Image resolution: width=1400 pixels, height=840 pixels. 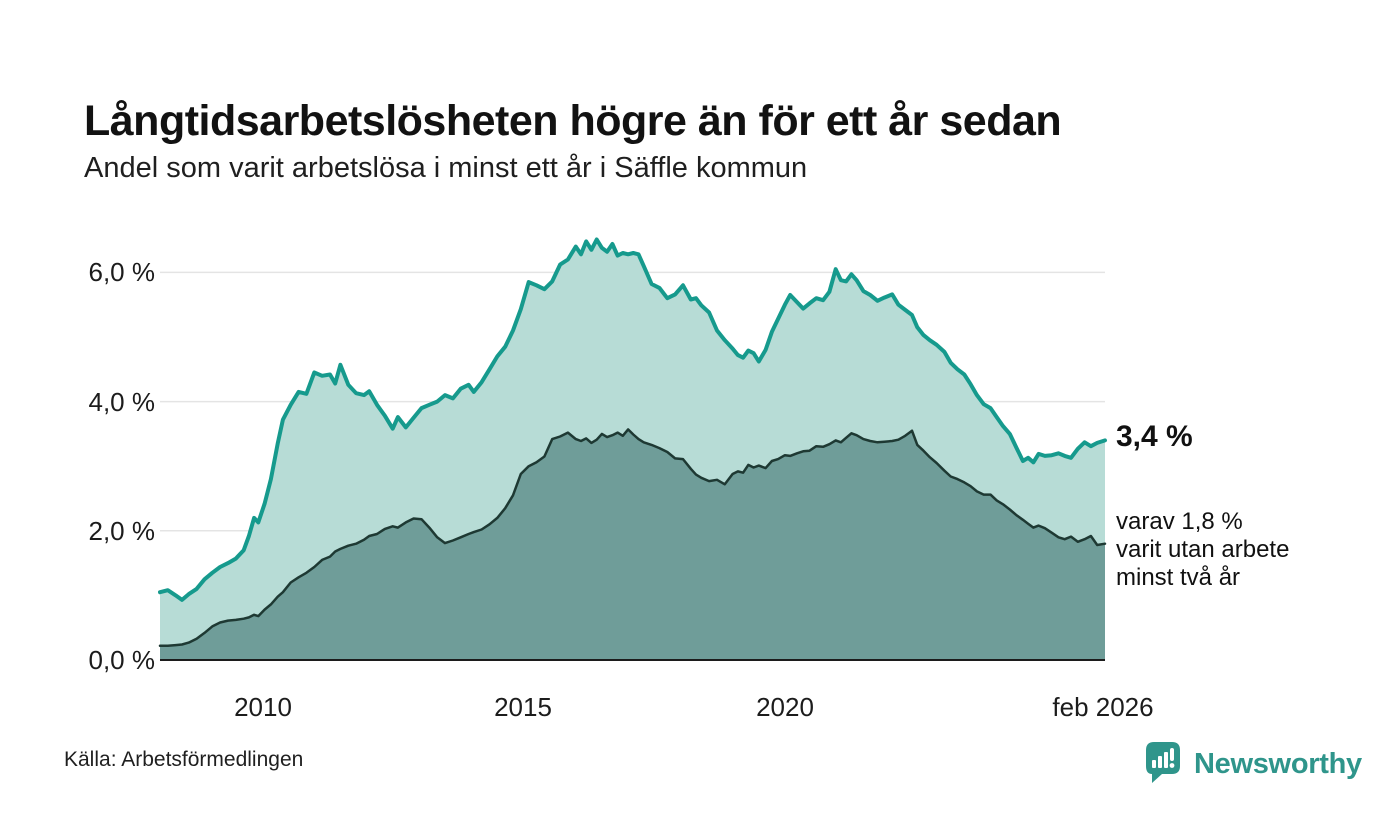 What do you see at coordinates (1163, 764) in the screenshot?
I see `newsworthy-logo-icon` at bounding box center [1163, 764].